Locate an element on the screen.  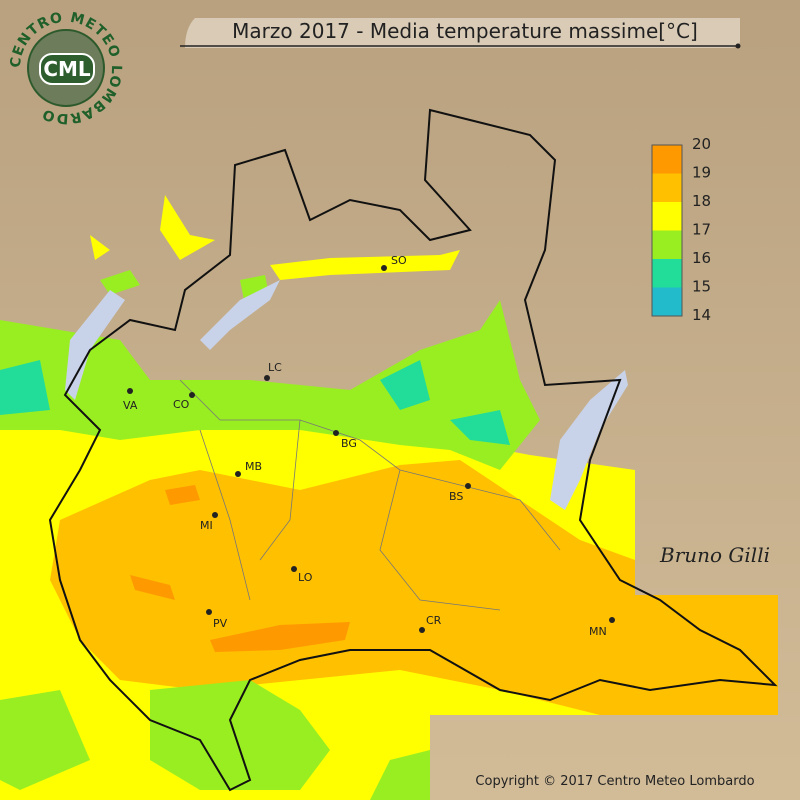
legend-label: 18 is located at coordinates (701, 201).